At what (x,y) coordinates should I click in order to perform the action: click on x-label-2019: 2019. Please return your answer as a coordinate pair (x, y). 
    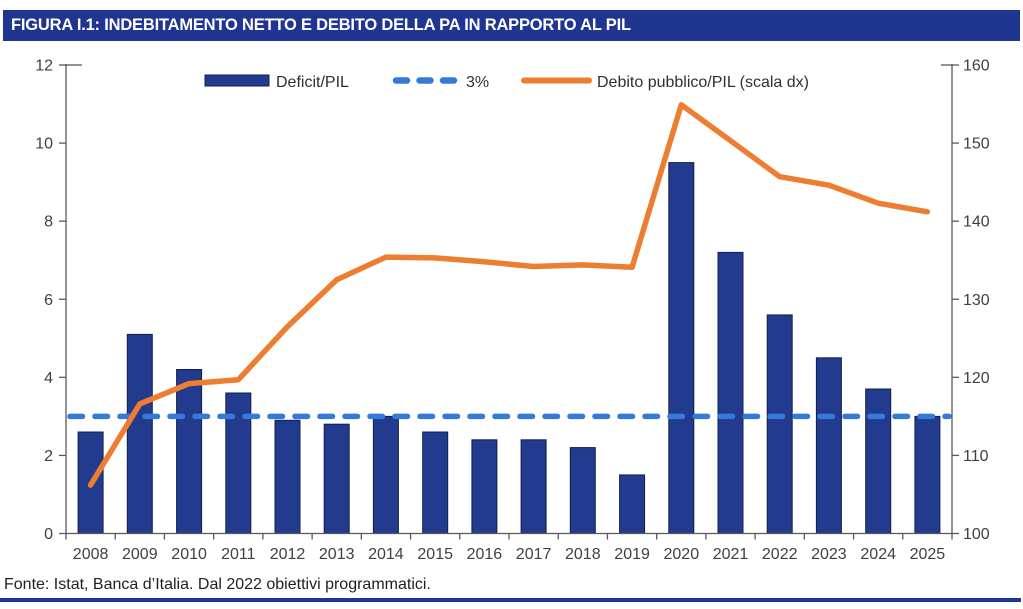
    Looking at the image, I should click on (632, 554).